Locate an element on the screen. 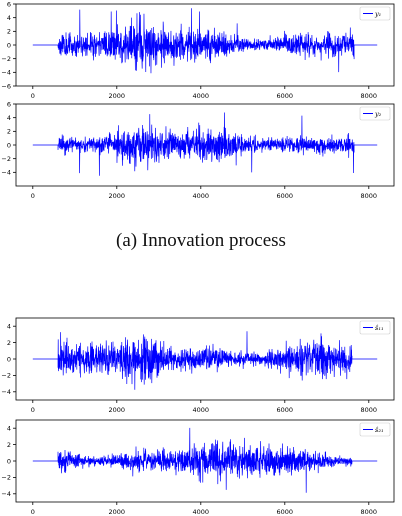  legend: ŝ₂₁ is located at coordinates (375, 429).